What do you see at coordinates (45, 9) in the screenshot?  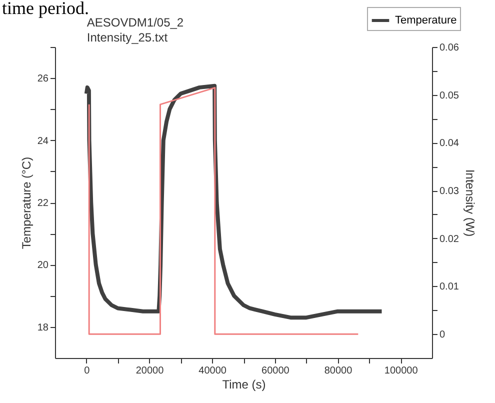 I see `text: time period.` at bounding box center [45, 9].